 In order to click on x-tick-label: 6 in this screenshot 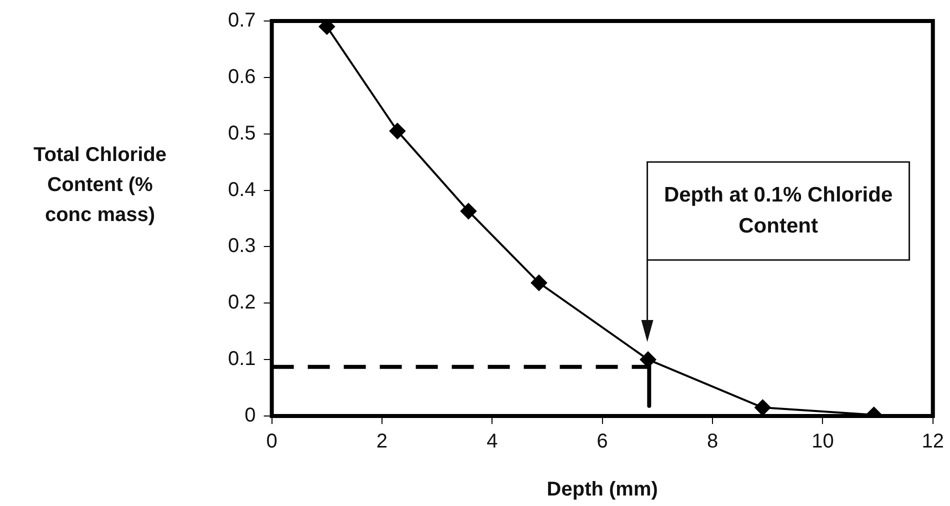, I will do `click(602, 441)`.